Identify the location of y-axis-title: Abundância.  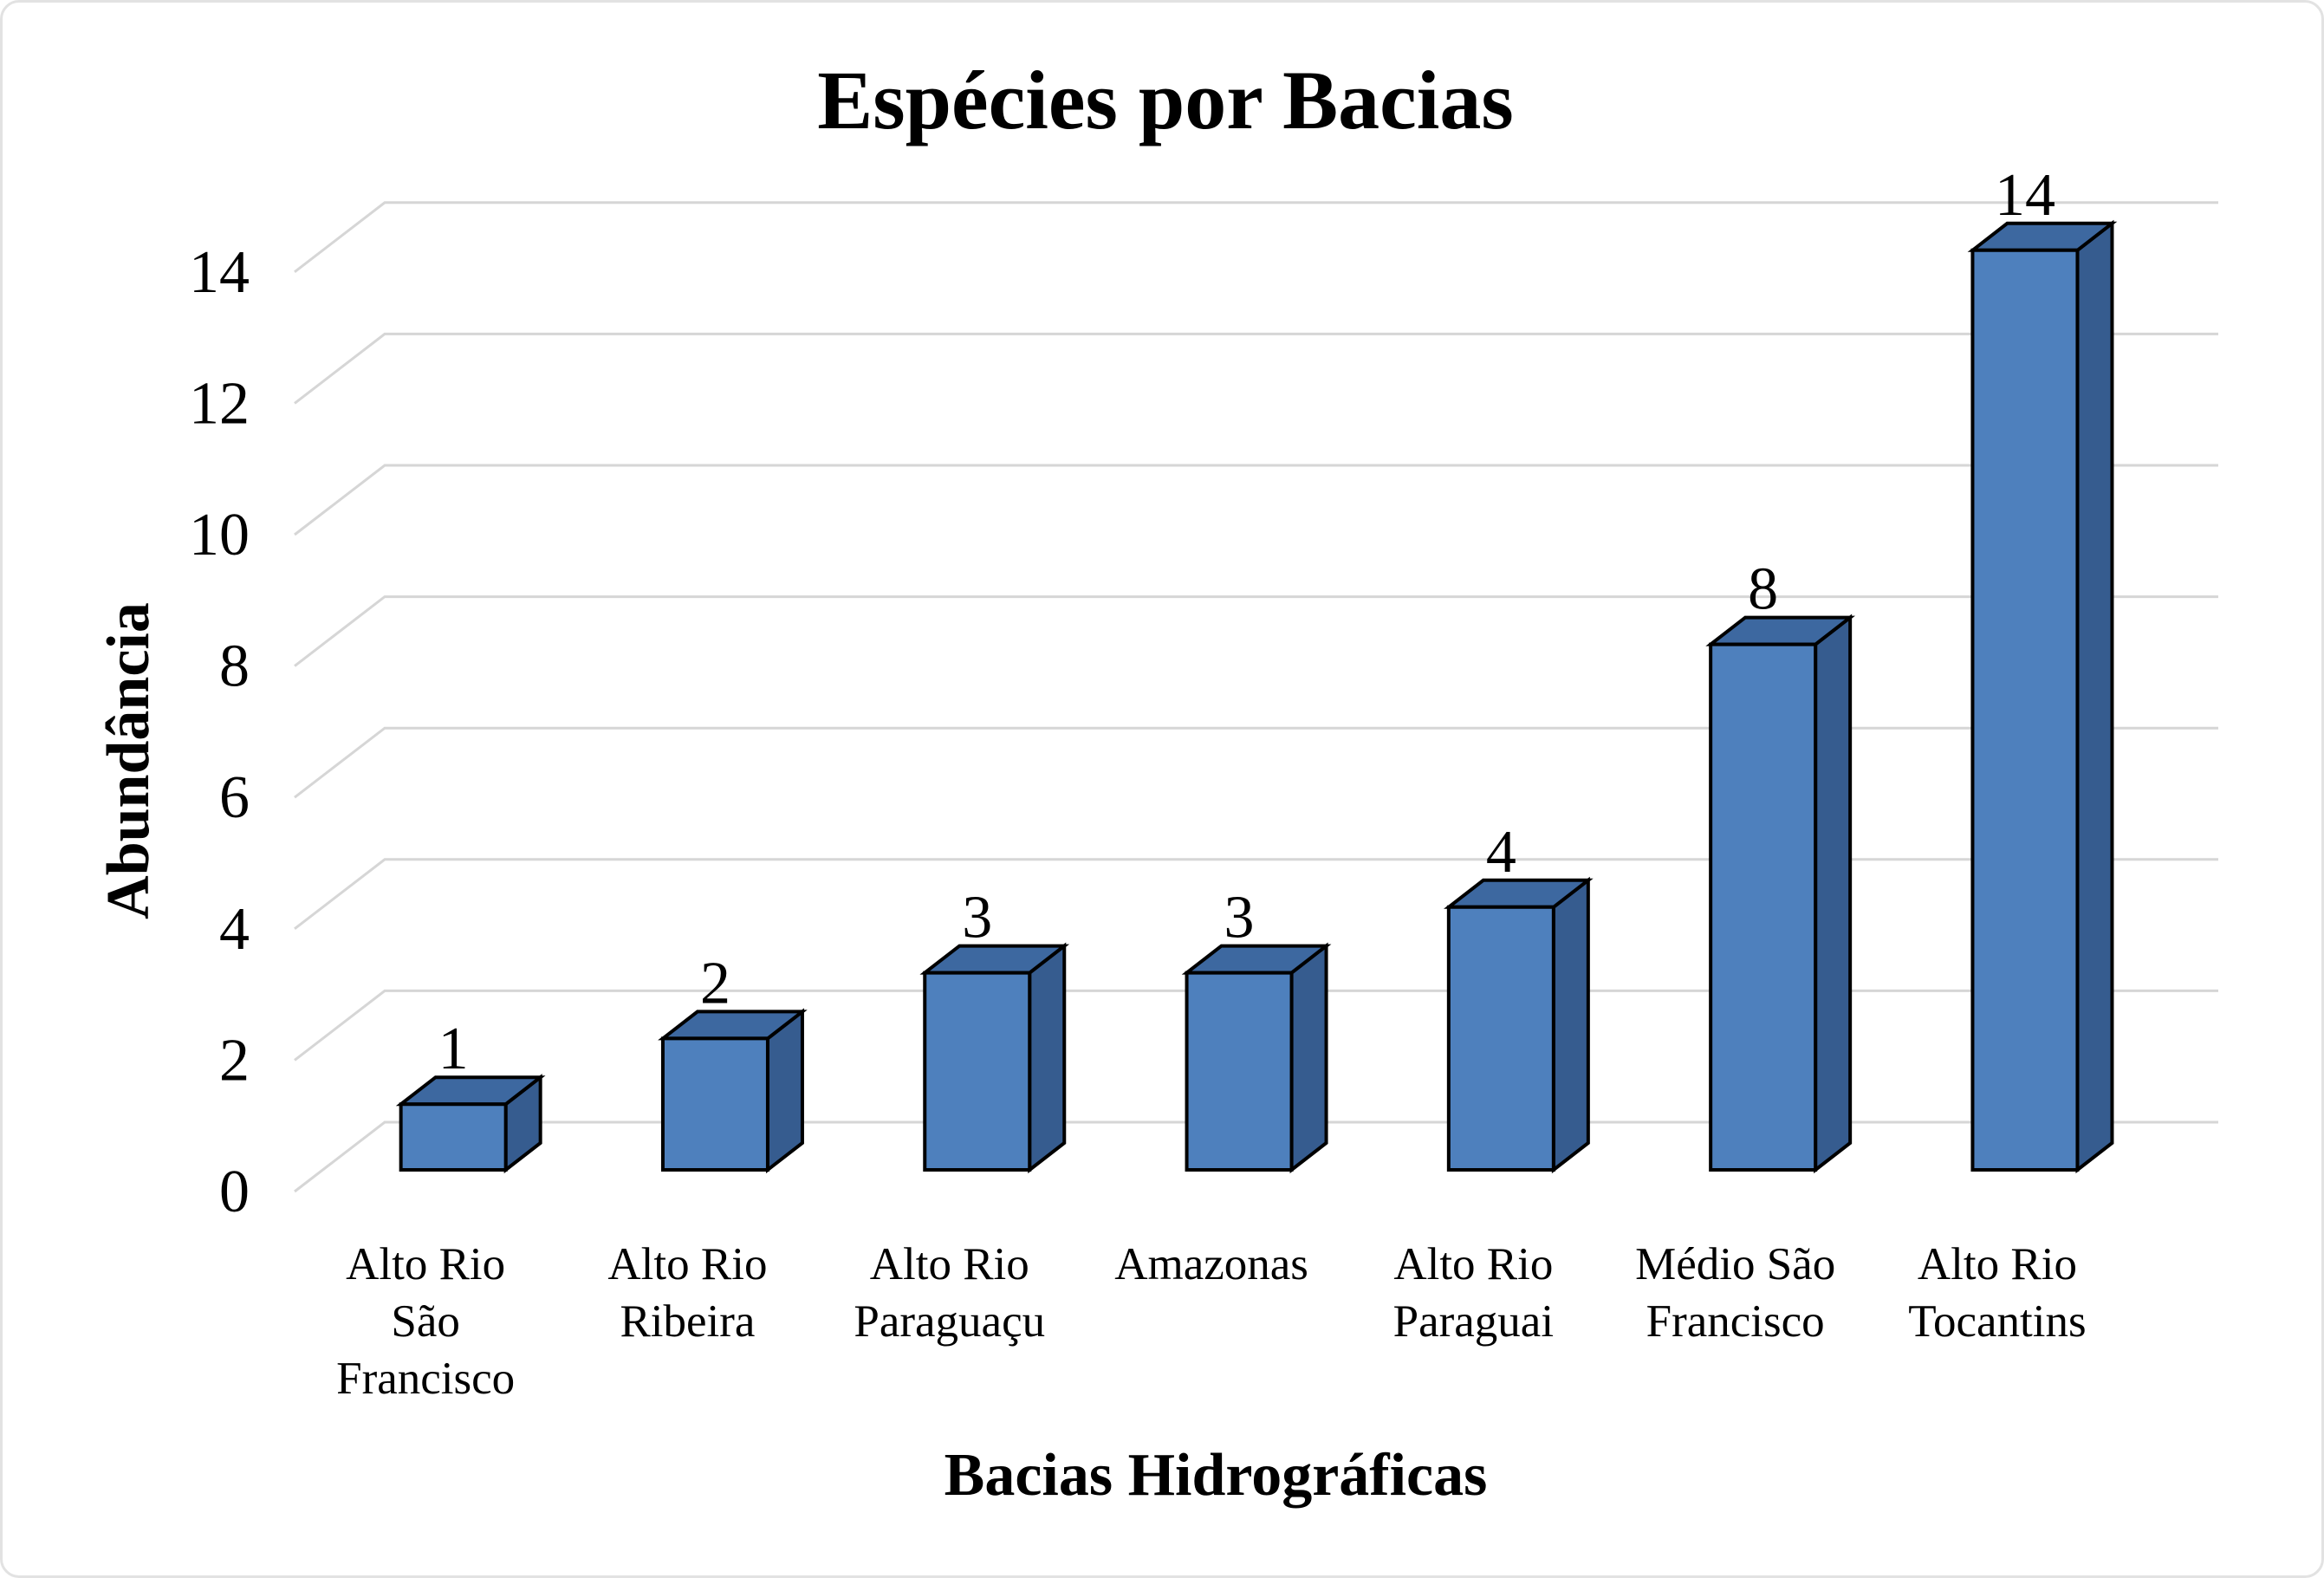
(128, 760).